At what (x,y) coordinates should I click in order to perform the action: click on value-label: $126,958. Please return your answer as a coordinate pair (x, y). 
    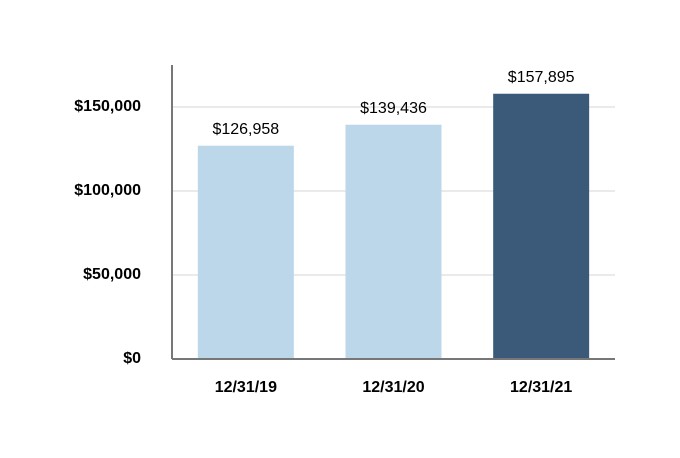
    Looking at the image, I should click on (245, 129).